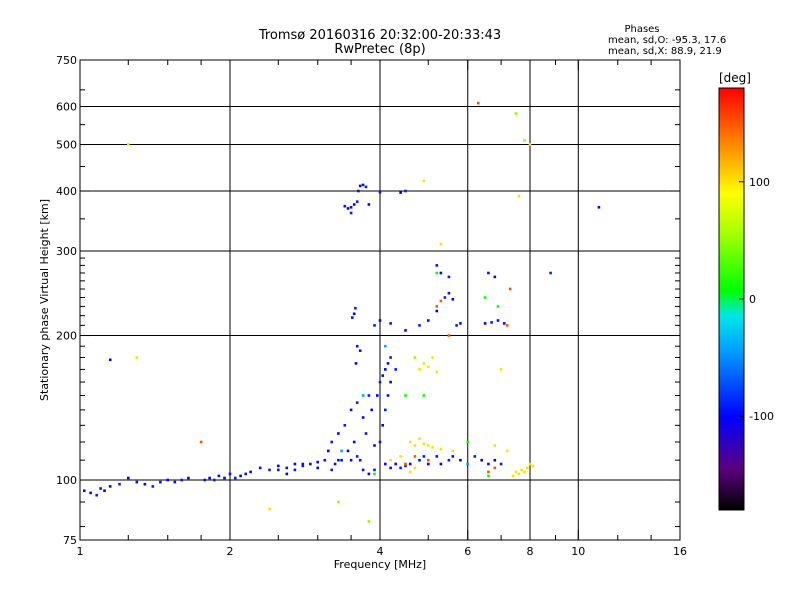 The width and height of the screenshot is (800, 604). I want to click on colorbar-unit: [deg], so click(735, 78).